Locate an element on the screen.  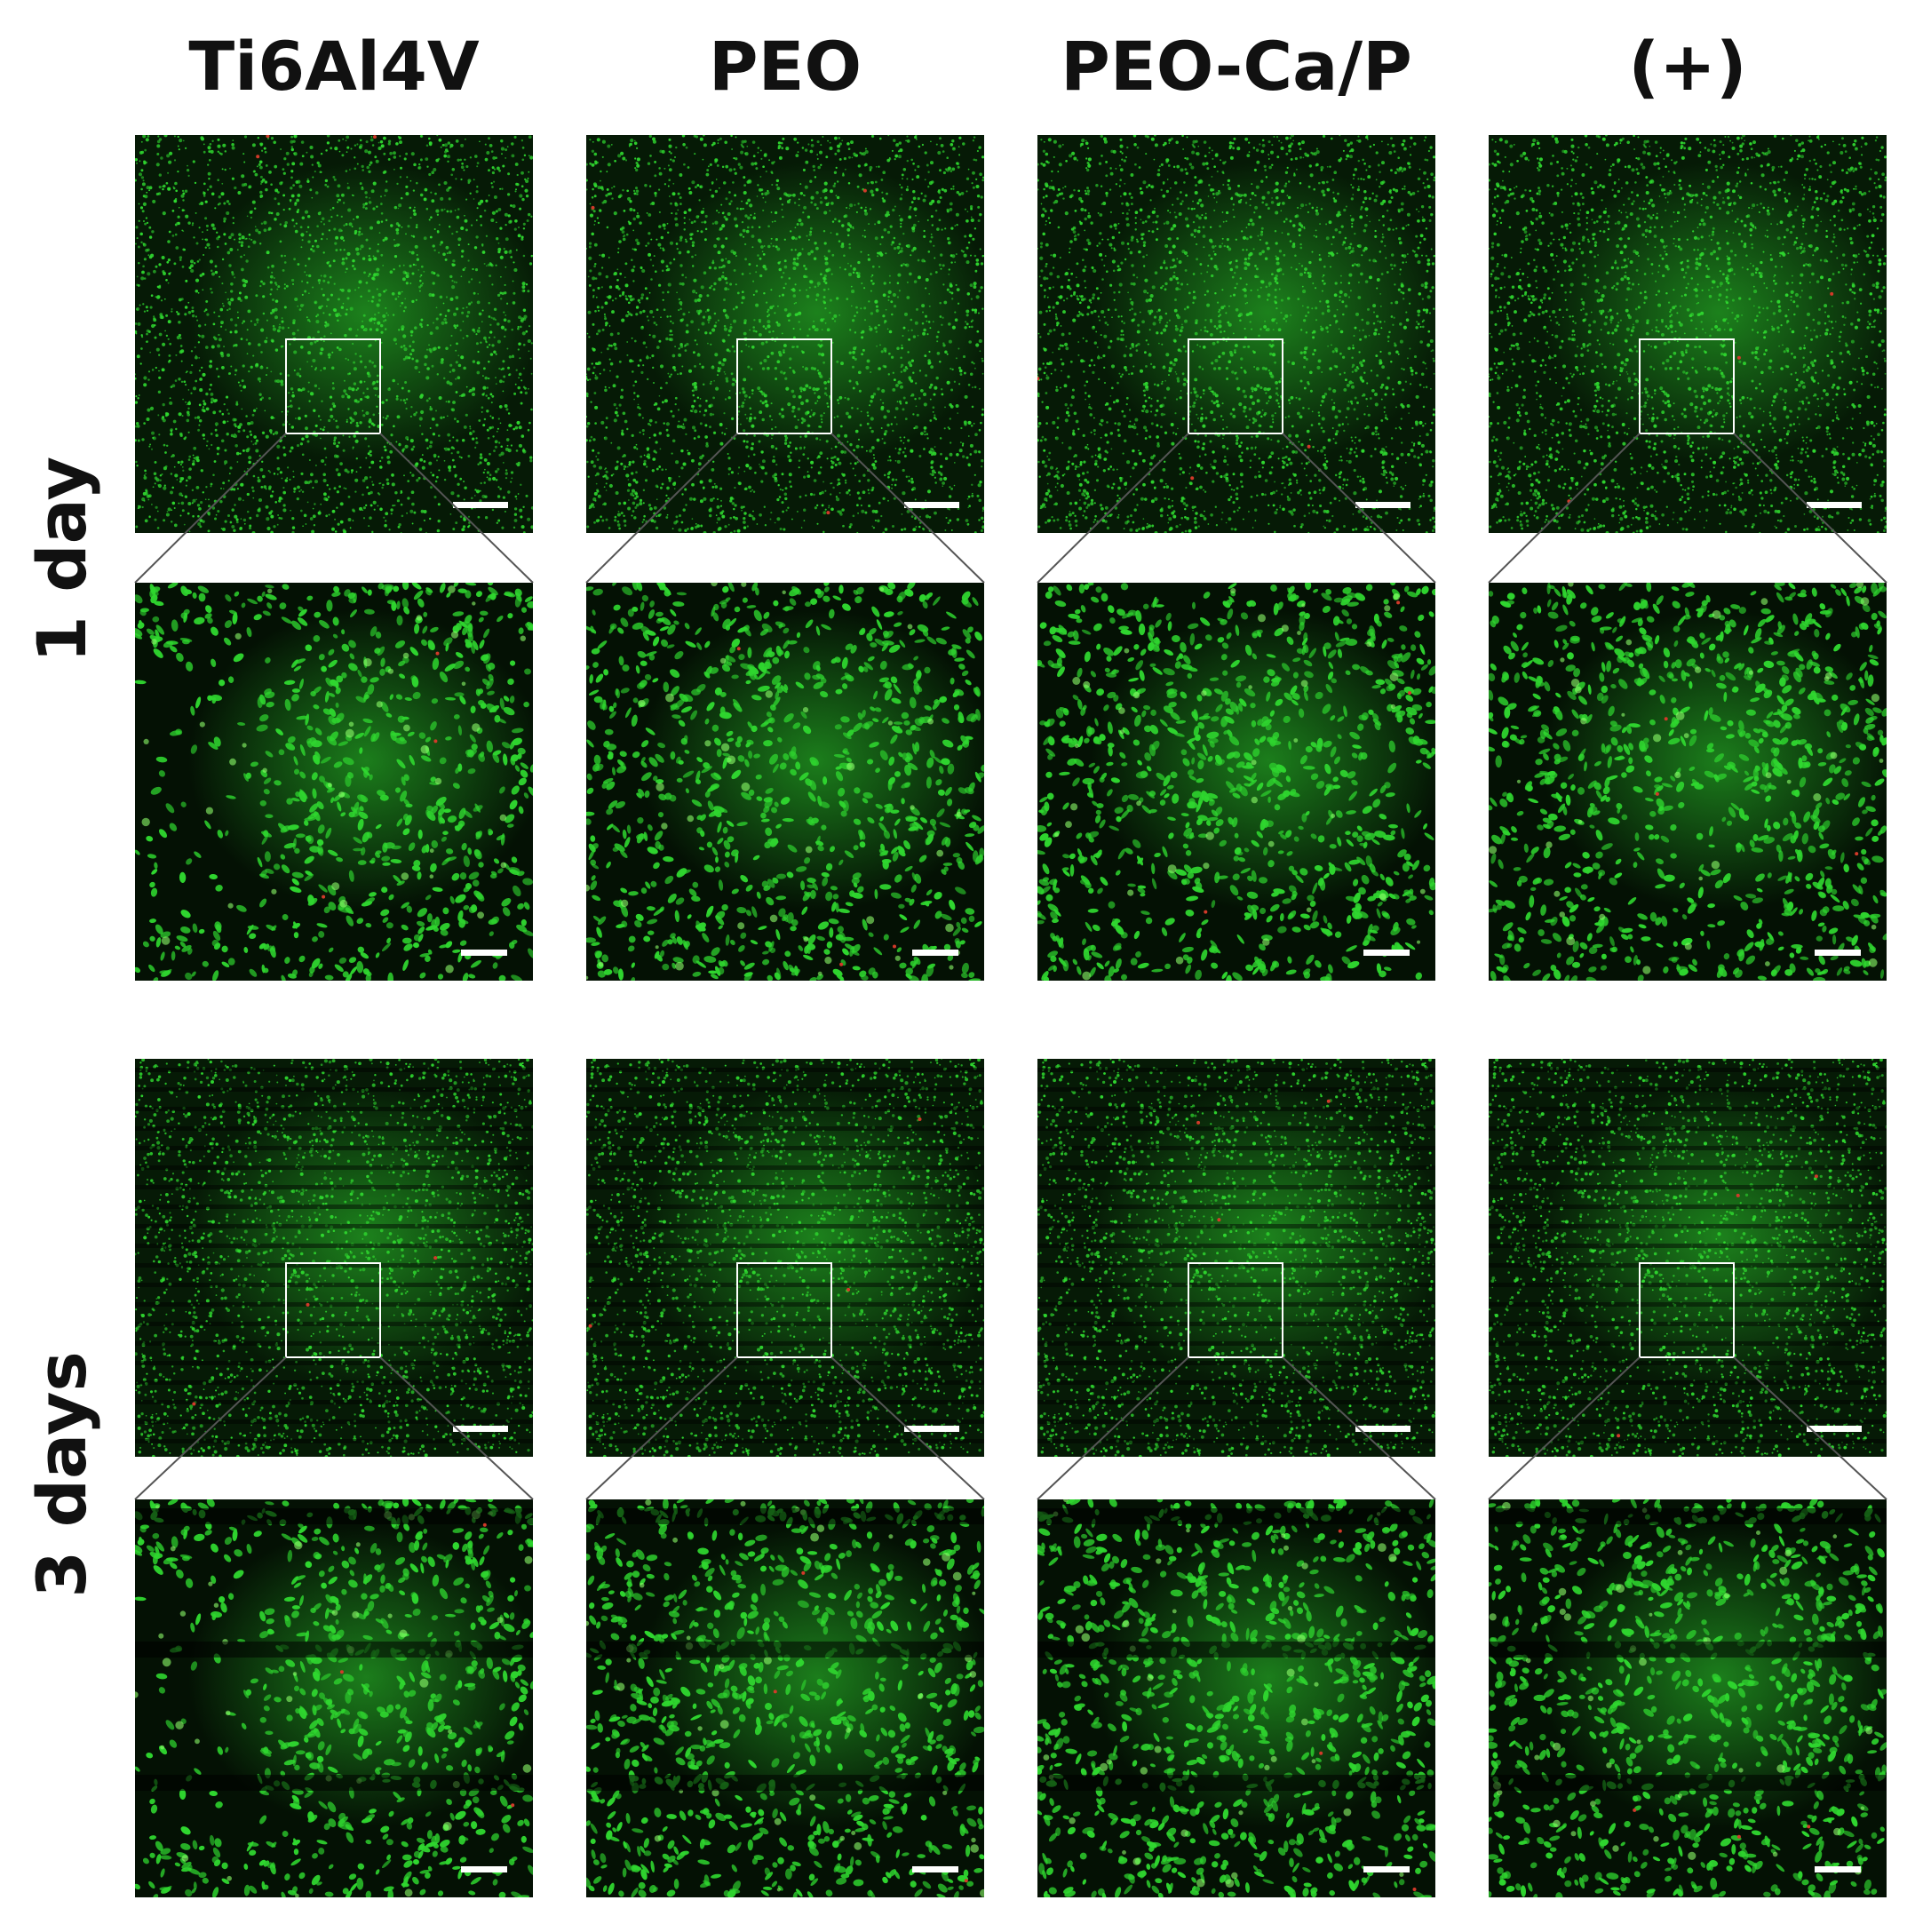
panel-day1-ti6al4v-zoom is located at coordinates (334, 782).